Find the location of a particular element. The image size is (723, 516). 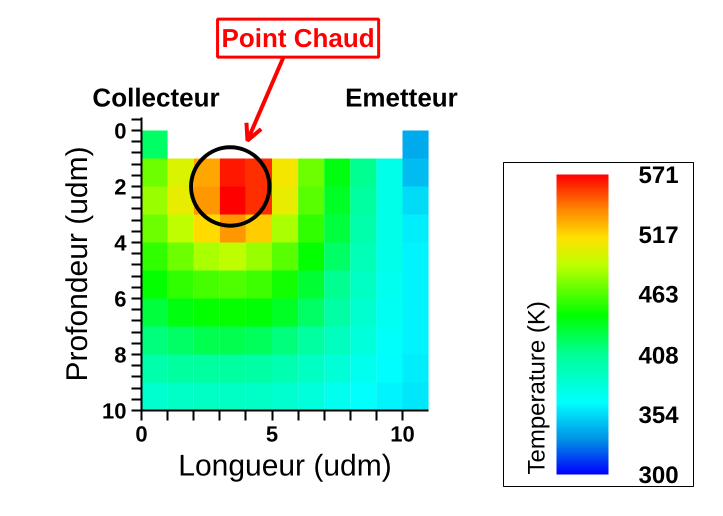

text: Emetteur is located at coordinates (401, 97).